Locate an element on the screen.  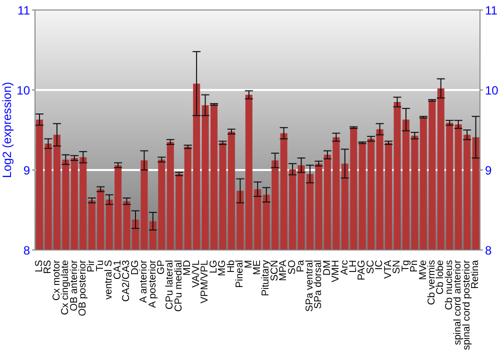
x-tick-label: Tu is located at coordinates (100, 266).